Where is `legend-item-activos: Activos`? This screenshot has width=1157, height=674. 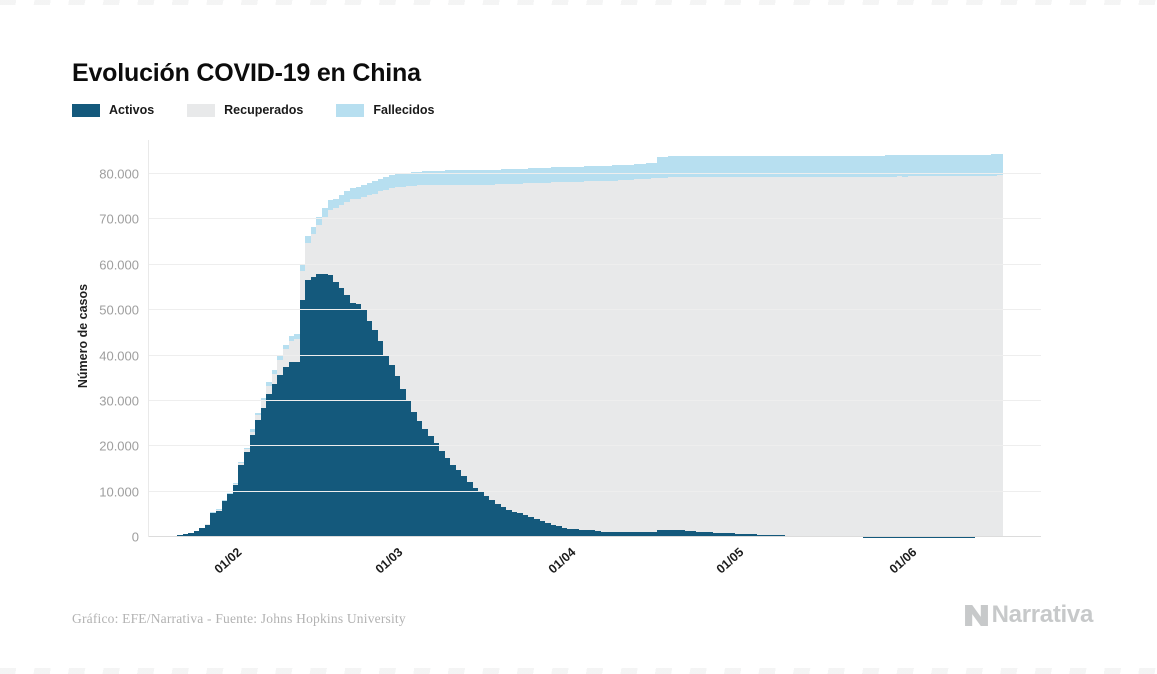 legend-item-activos: Activos is located at coordinates (113, 110).